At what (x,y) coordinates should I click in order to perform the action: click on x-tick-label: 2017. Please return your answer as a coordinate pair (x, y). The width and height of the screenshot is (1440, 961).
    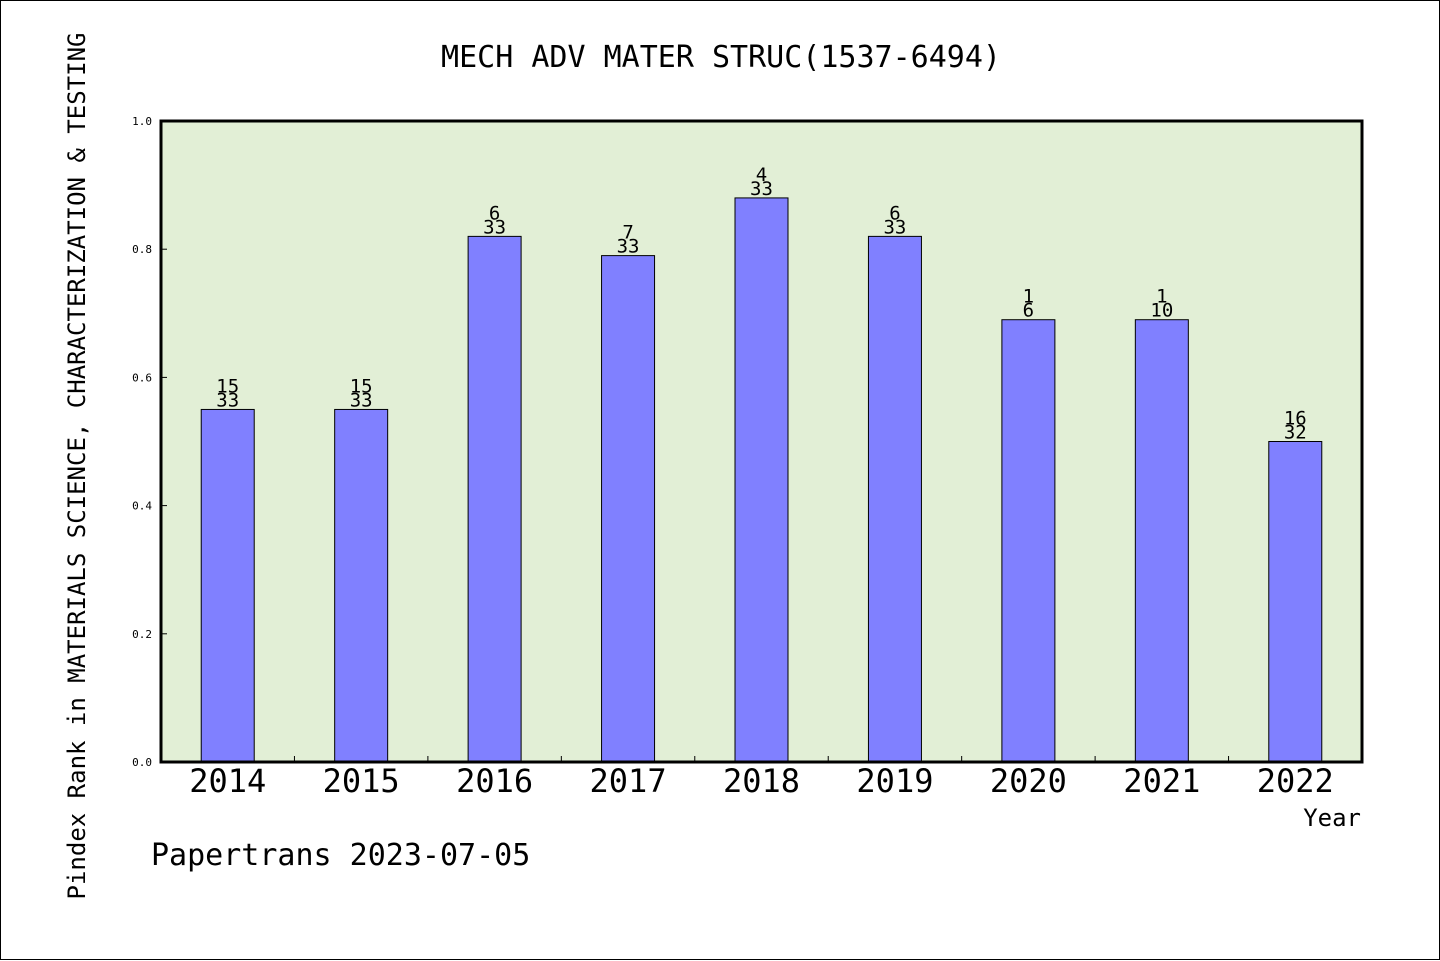
    Looking at the image, I should click on (628, 781).